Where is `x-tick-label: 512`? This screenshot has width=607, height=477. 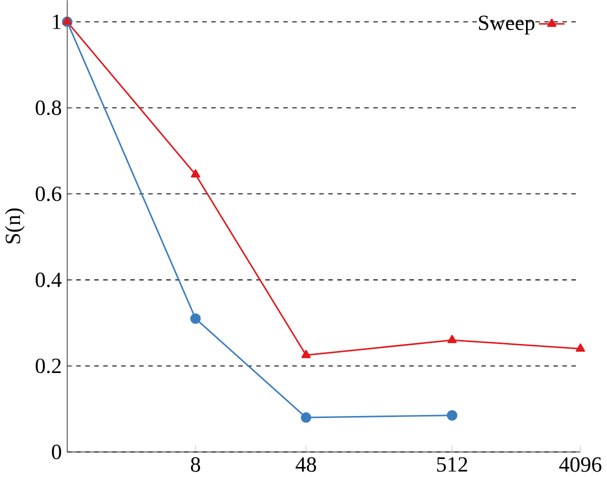
x-tick-label: 512 is located at coordinates (452, 464).